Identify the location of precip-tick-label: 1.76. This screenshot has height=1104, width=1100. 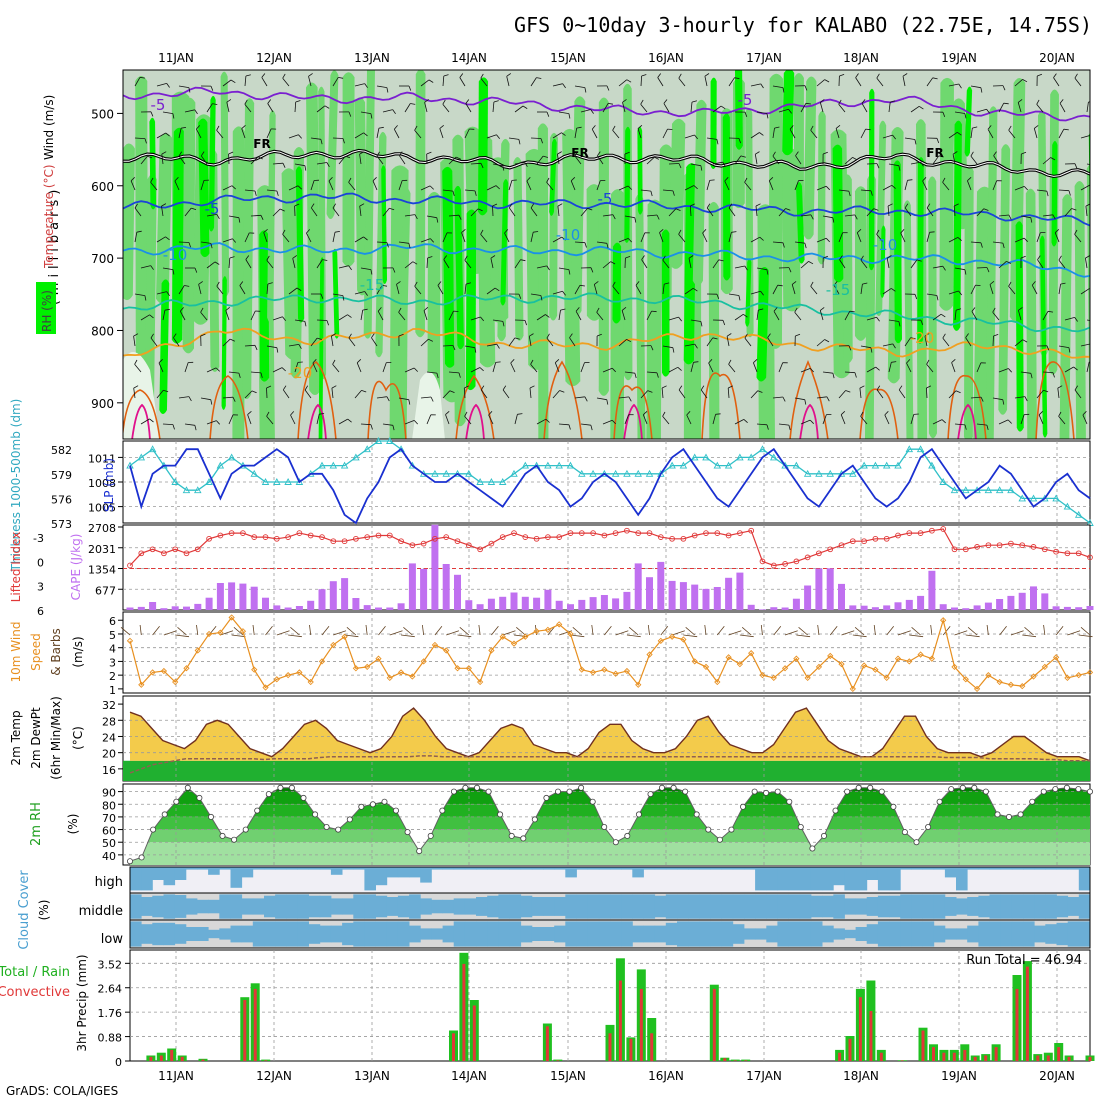
(110, 1013).